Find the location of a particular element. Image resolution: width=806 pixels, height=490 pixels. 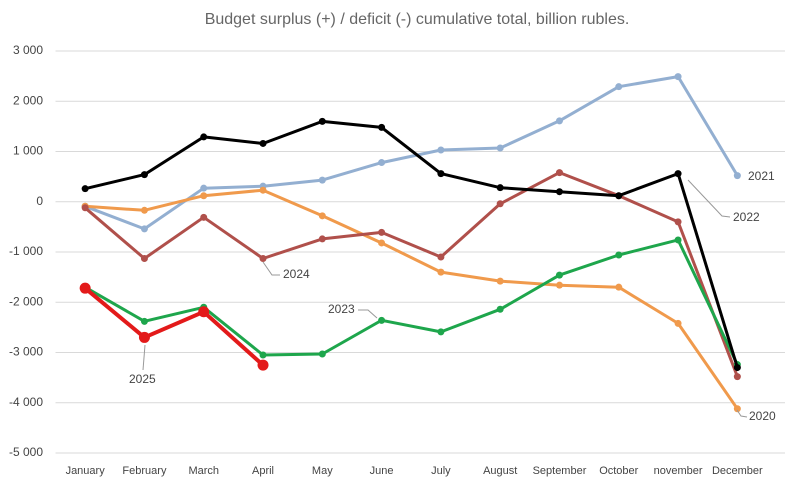

x-tick-label: May is located at coordinates (322, 471).